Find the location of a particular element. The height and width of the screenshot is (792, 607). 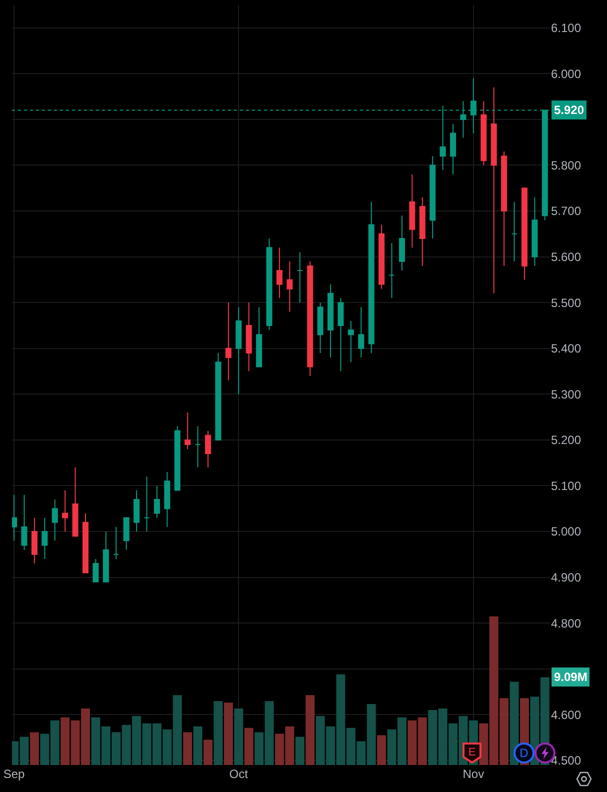

y-tick-label: 5.600 is located at coordinates (566, 257).